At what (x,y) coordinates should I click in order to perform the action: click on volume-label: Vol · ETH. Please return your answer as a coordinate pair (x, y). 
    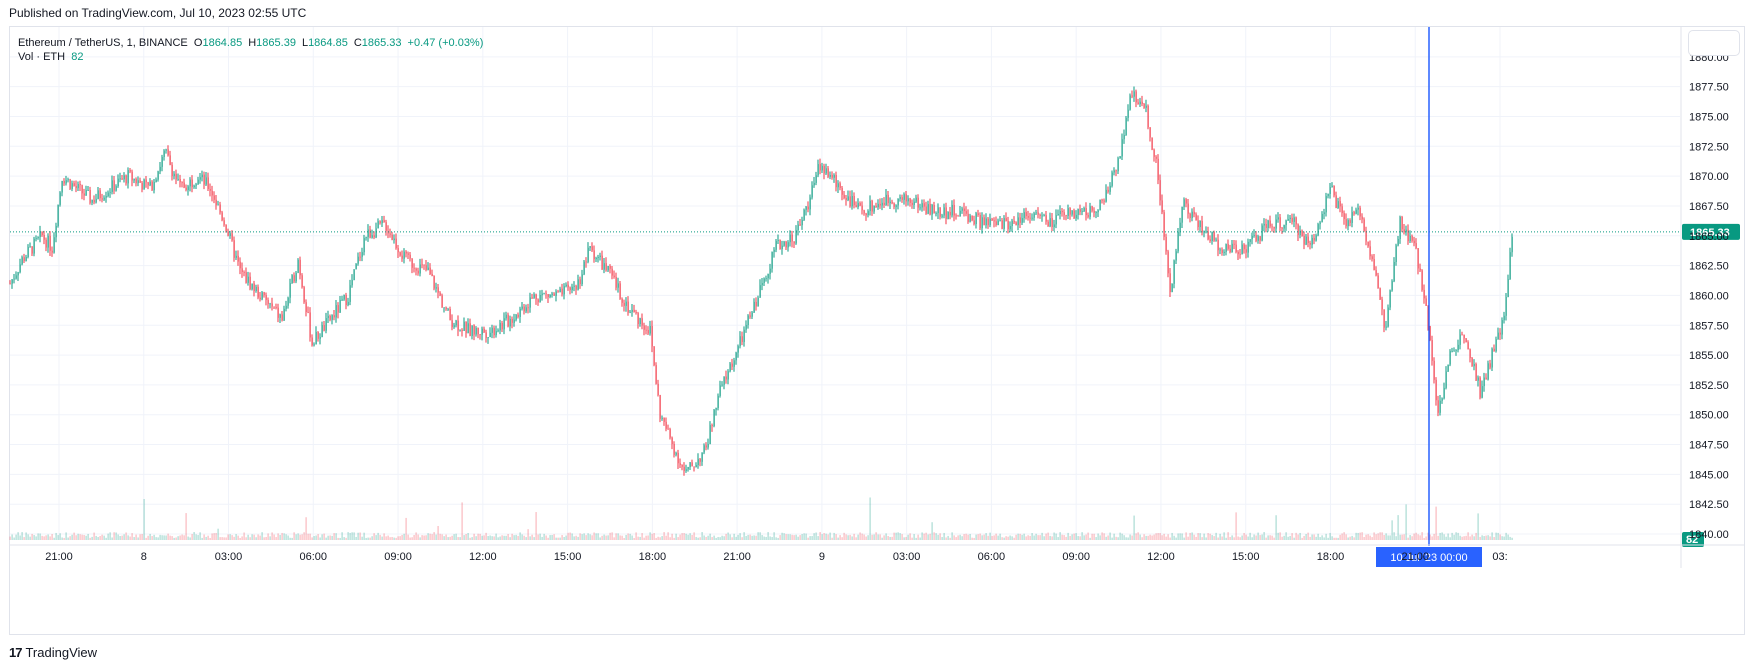
    Looking at the image, I should click on (42, 57).